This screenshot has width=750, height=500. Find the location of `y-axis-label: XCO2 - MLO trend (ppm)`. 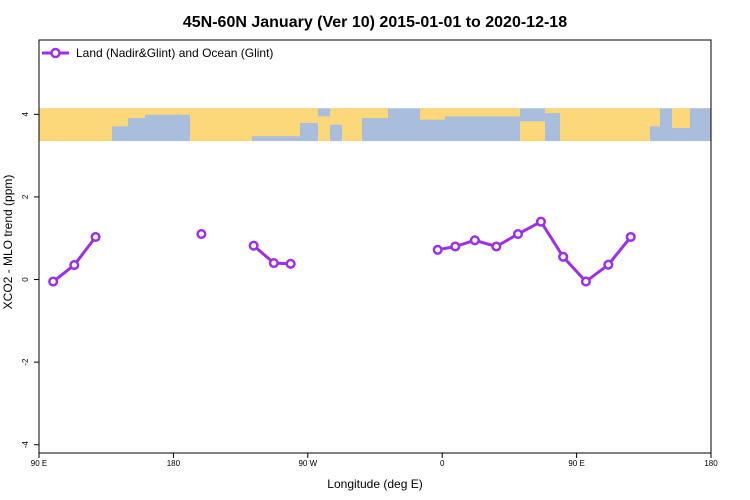

y-axis-label: XCO2 - MLO trend (ppm) is located at coordinates (8, 242).